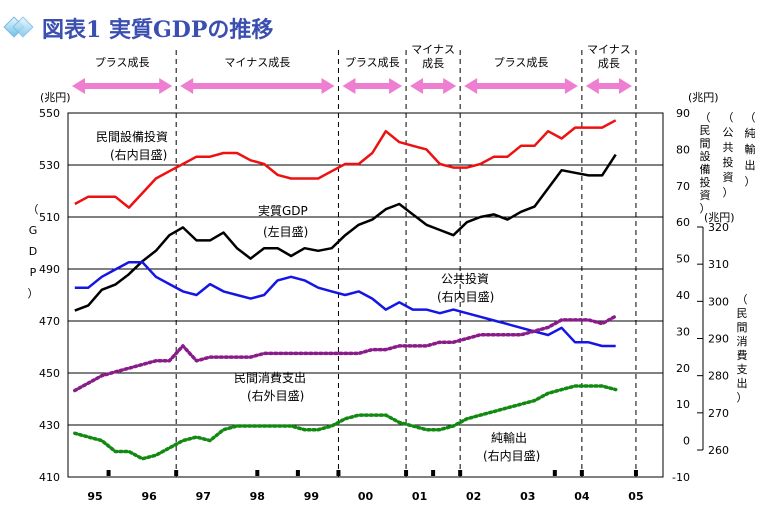 The image size is (767, 531). I want to click on right-inner-tick-label: 20, so click(683, 368).